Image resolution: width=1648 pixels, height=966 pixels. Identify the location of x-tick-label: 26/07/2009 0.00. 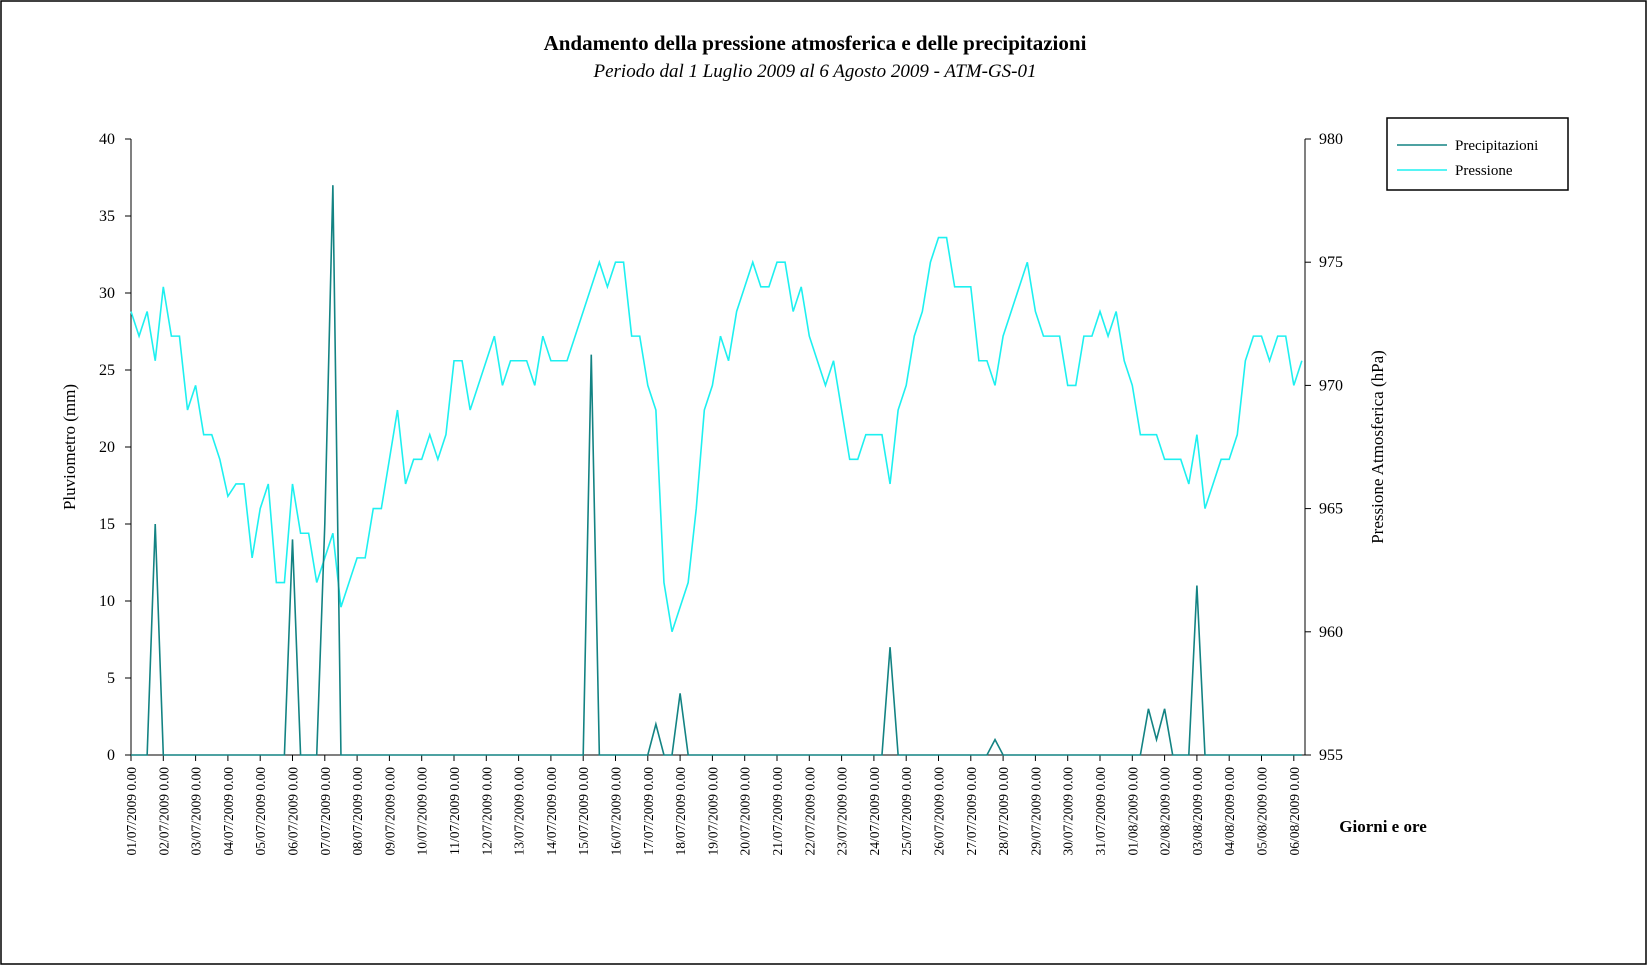
(939, 811).